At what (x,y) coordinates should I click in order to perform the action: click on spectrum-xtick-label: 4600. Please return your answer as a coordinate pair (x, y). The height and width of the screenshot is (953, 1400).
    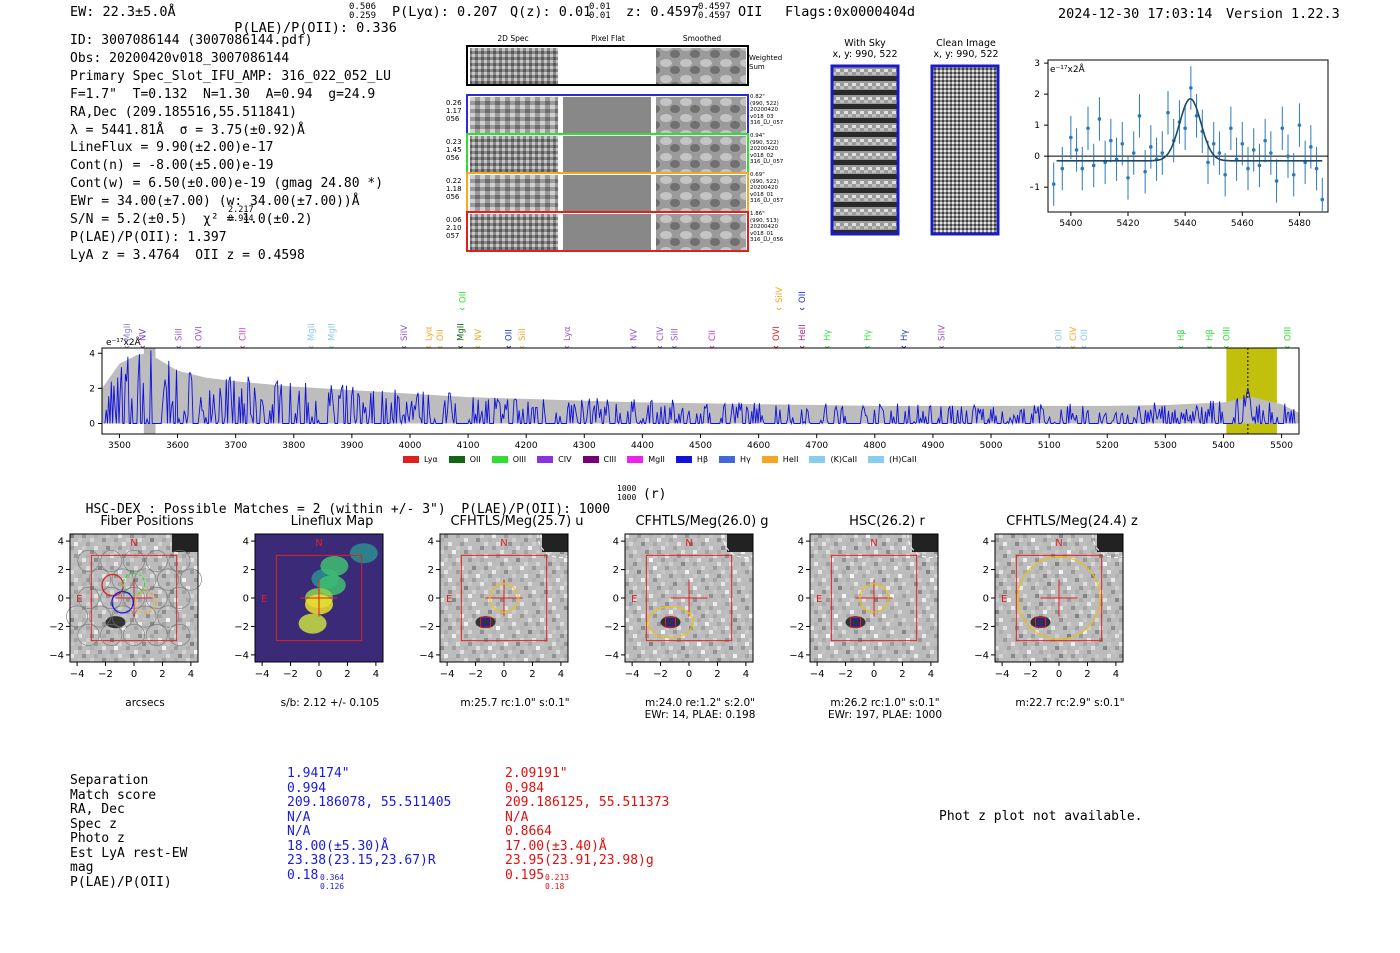
    Looking at the image, I should click on (758, 446).